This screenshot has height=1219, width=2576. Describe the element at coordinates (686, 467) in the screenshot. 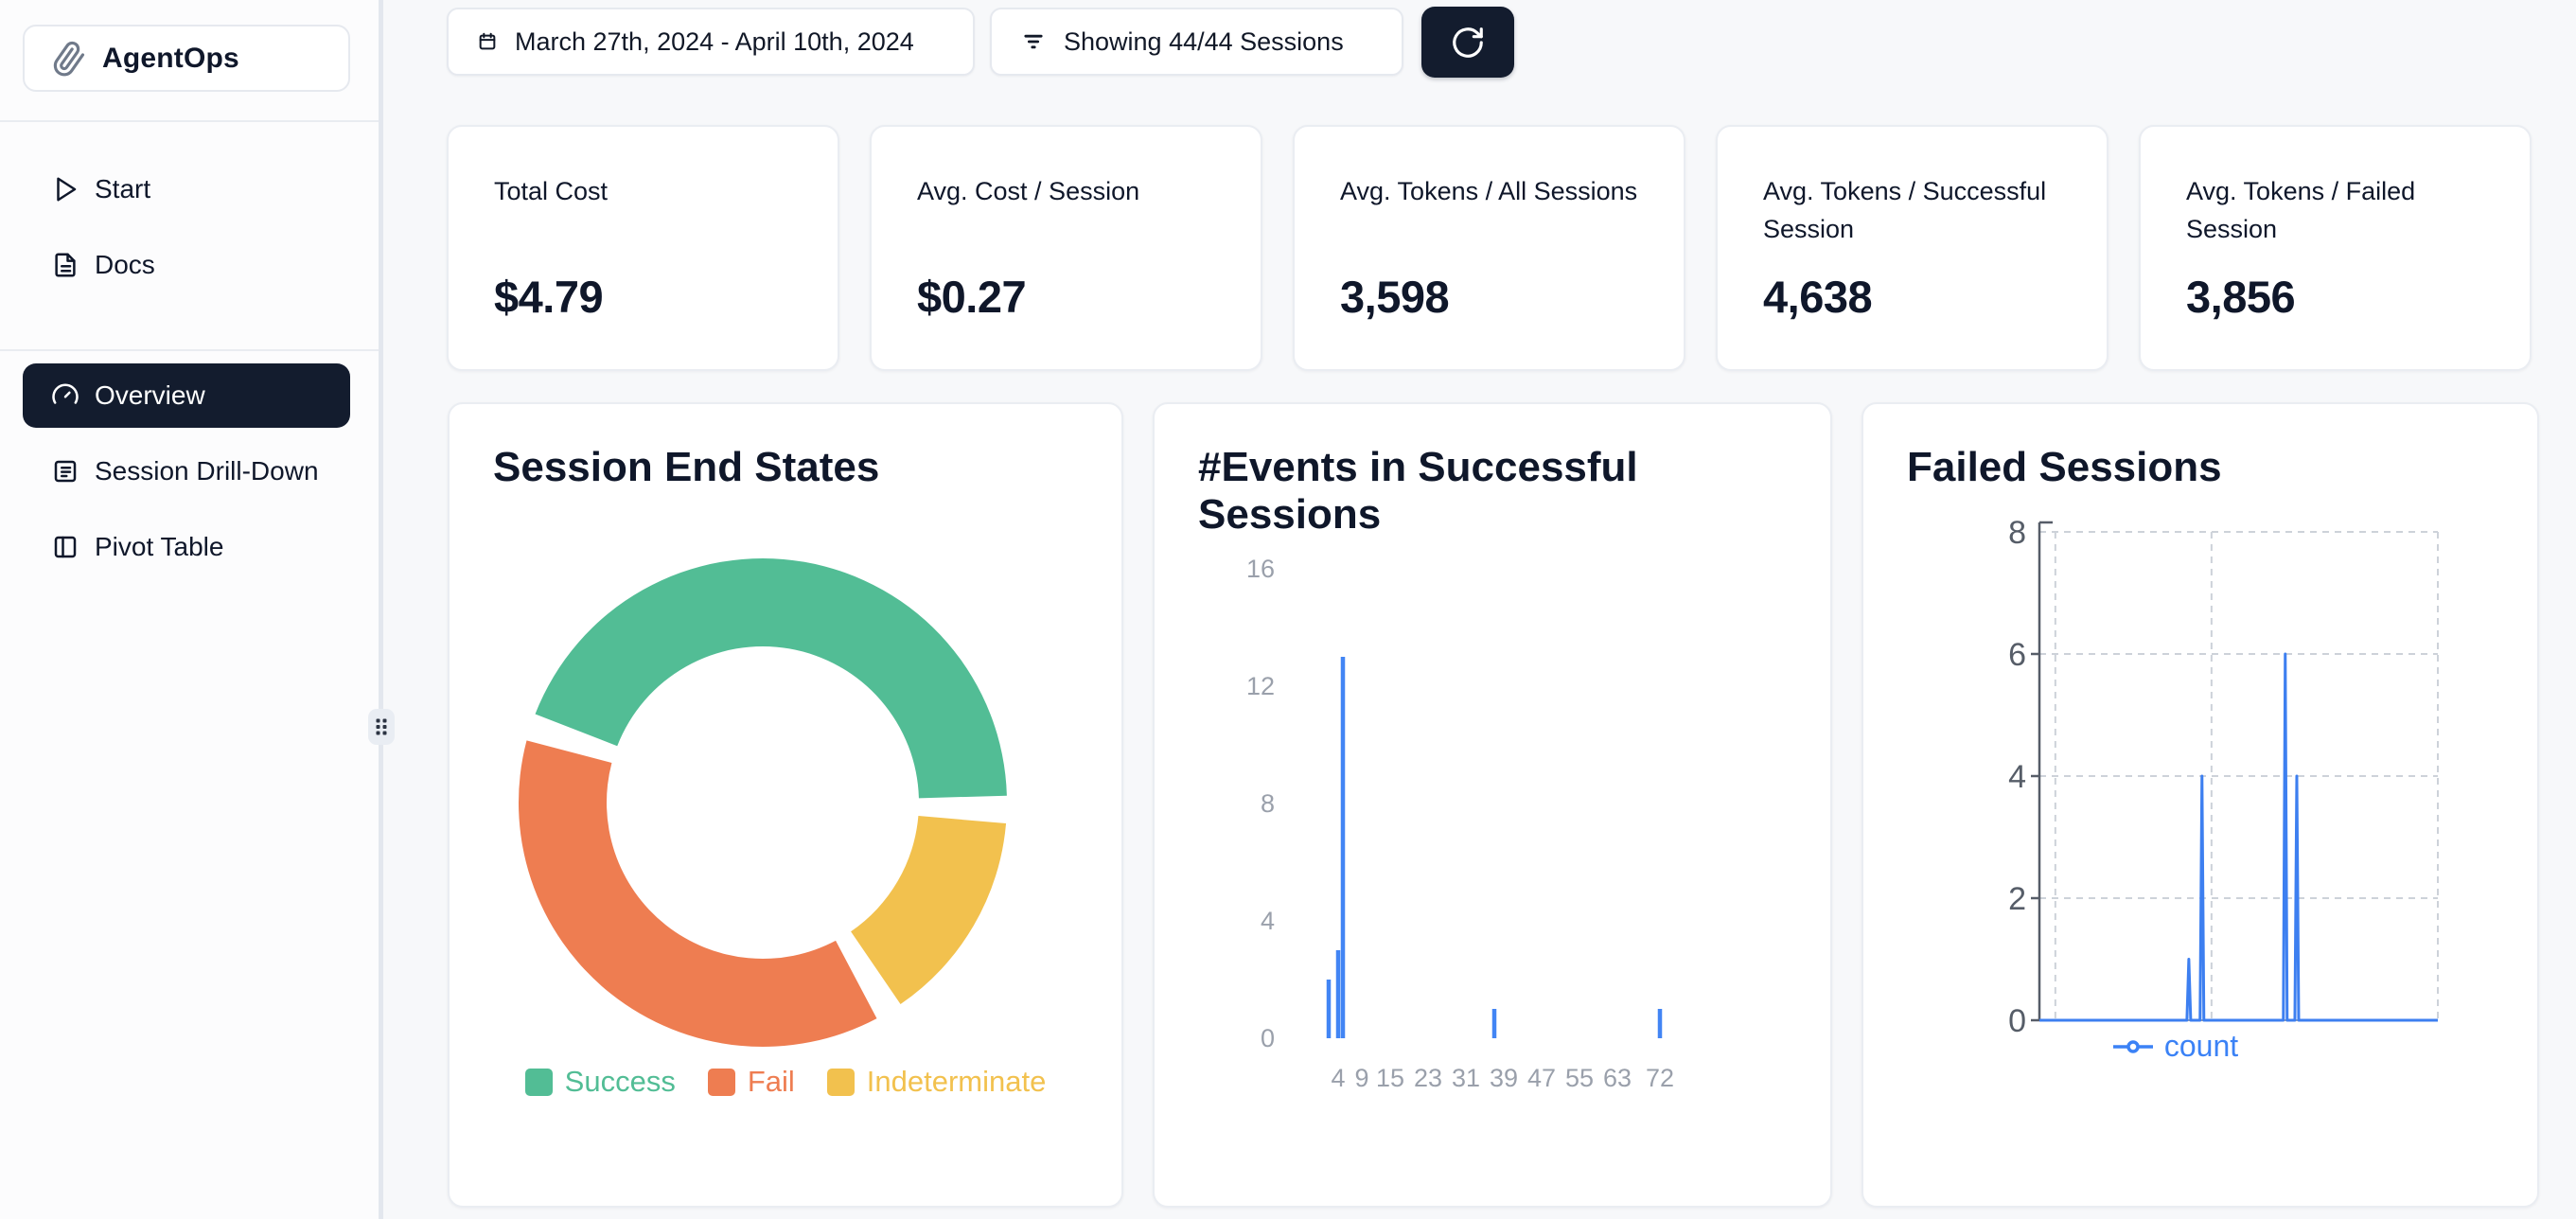

I see `chart-title: Session End States` at that location.